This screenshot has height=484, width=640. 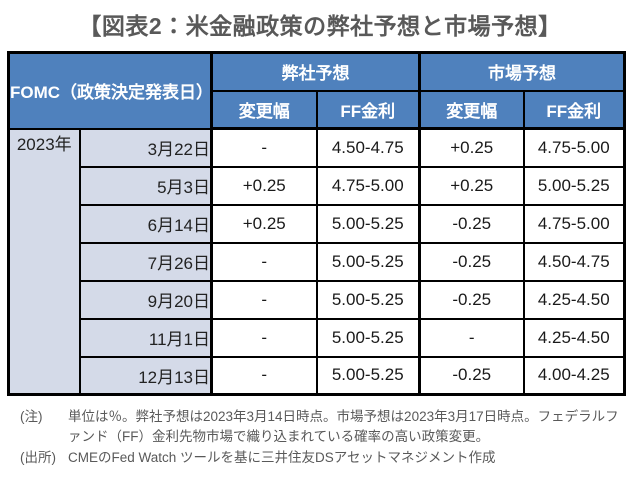 I want to click on our-forecast-header: 弊社予想, so click(x=315, y=71).